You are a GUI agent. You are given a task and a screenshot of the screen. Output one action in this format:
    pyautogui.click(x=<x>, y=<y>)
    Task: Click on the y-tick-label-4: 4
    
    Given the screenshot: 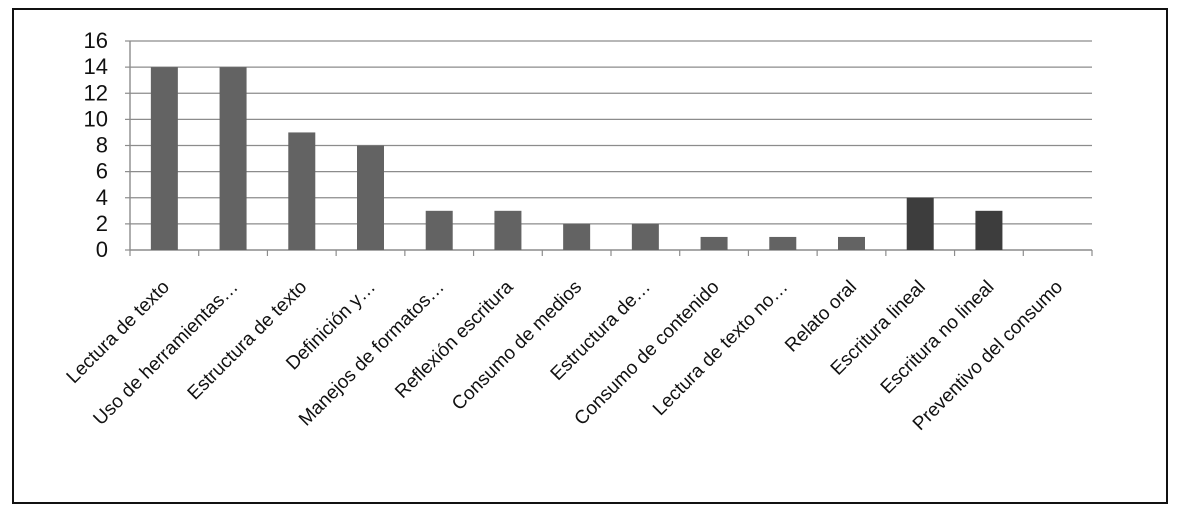 What is the action you would take?
    pyautogui.click(x=102, y=197)
    